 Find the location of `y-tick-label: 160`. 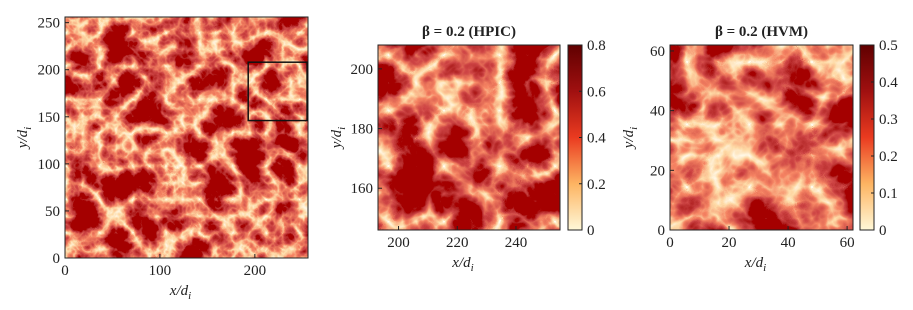

y-tick-label: 160 is located at coordinates (362, 189).